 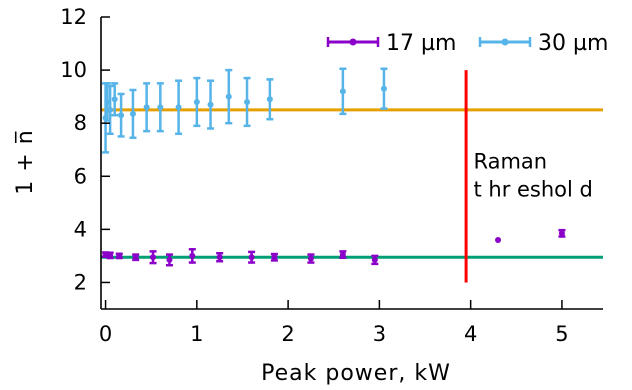 I want to click on annotation-line: t hr eshol d, so click(x=532, y=189).